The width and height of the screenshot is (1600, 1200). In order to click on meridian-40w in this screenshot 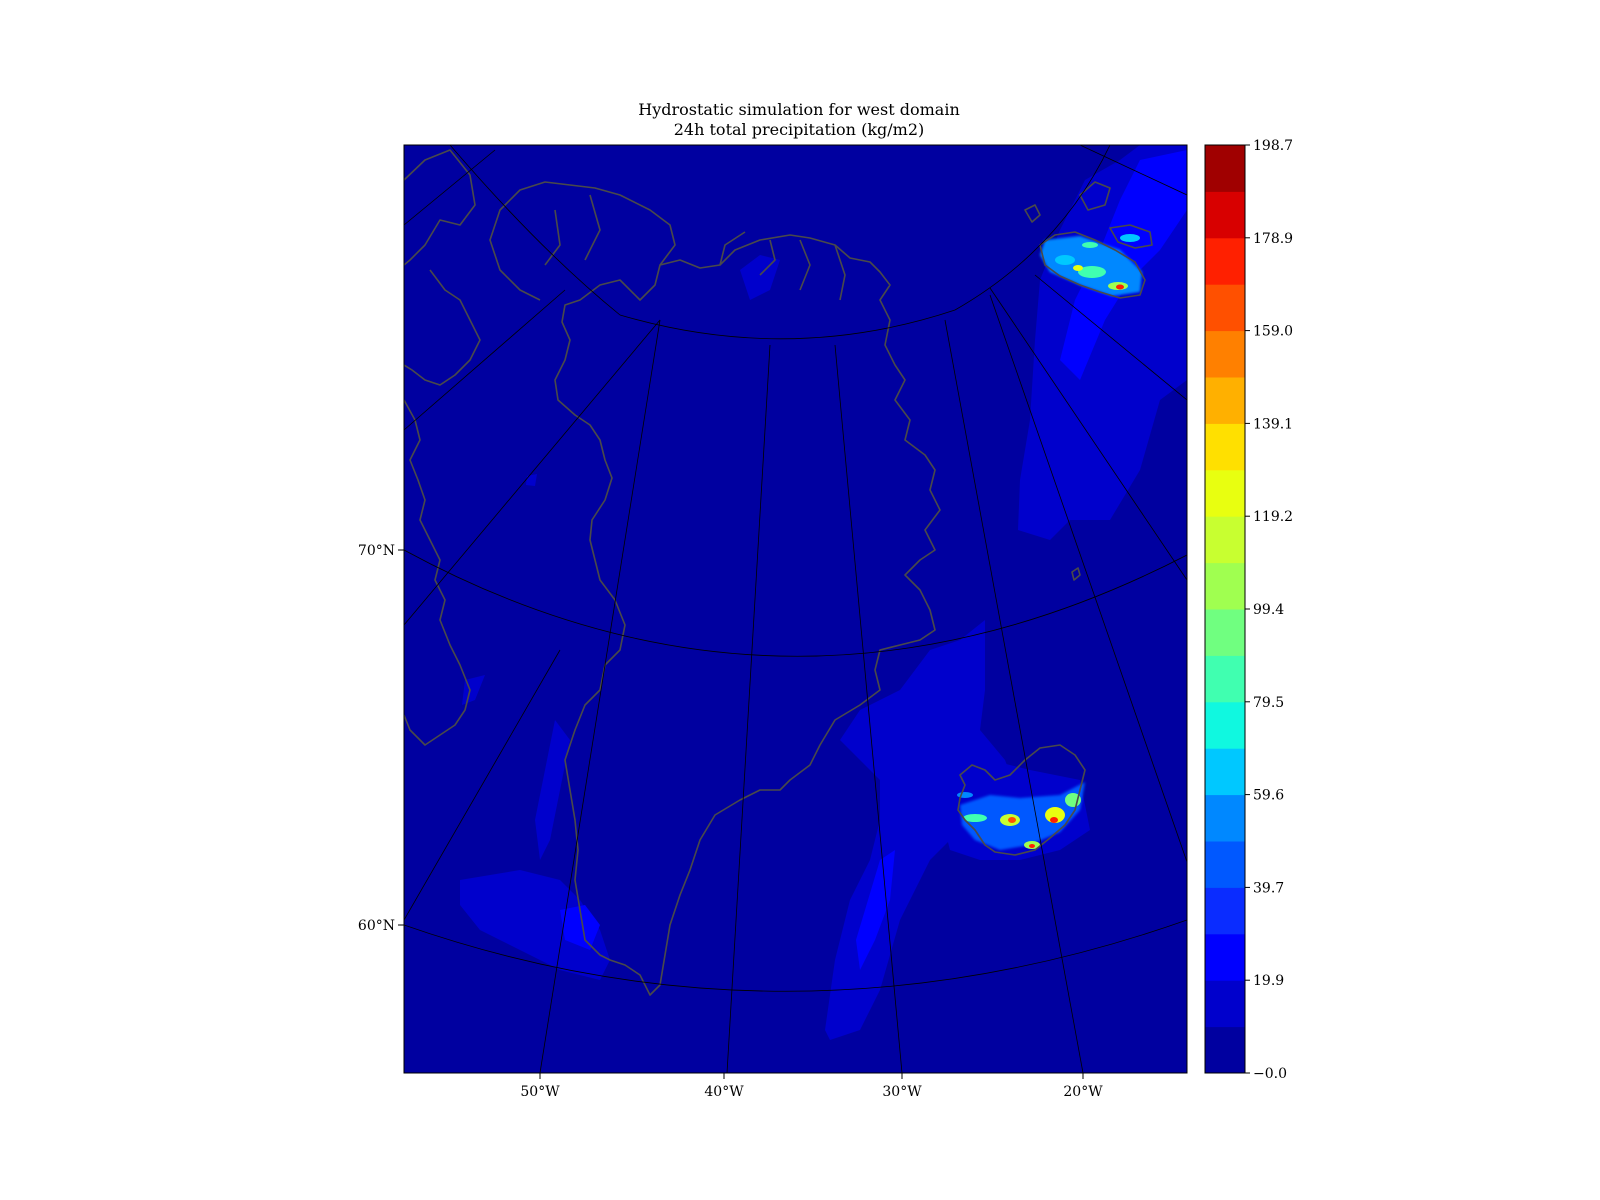, I will do `click(748, 708)`.